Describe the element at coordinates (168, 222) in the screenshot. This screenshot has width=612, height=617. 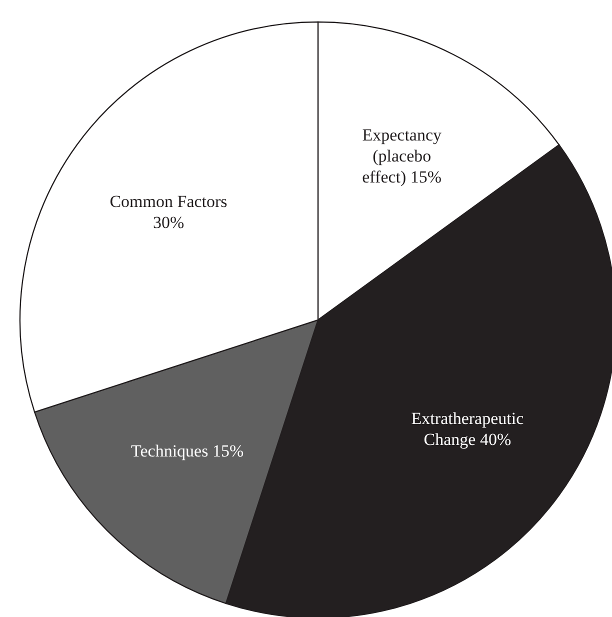
I see `data-label: 30%` at that location.